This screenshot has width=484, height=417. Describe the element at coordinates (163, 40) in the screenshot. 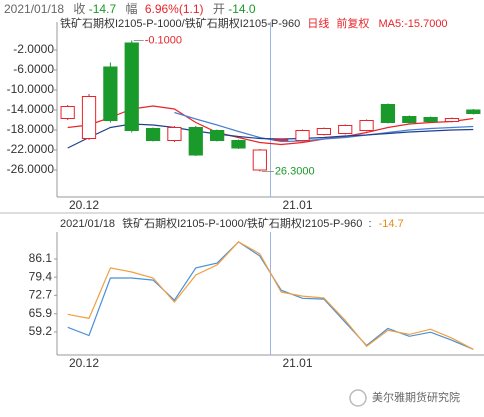

I see `annotation: -0.1000` at that location.